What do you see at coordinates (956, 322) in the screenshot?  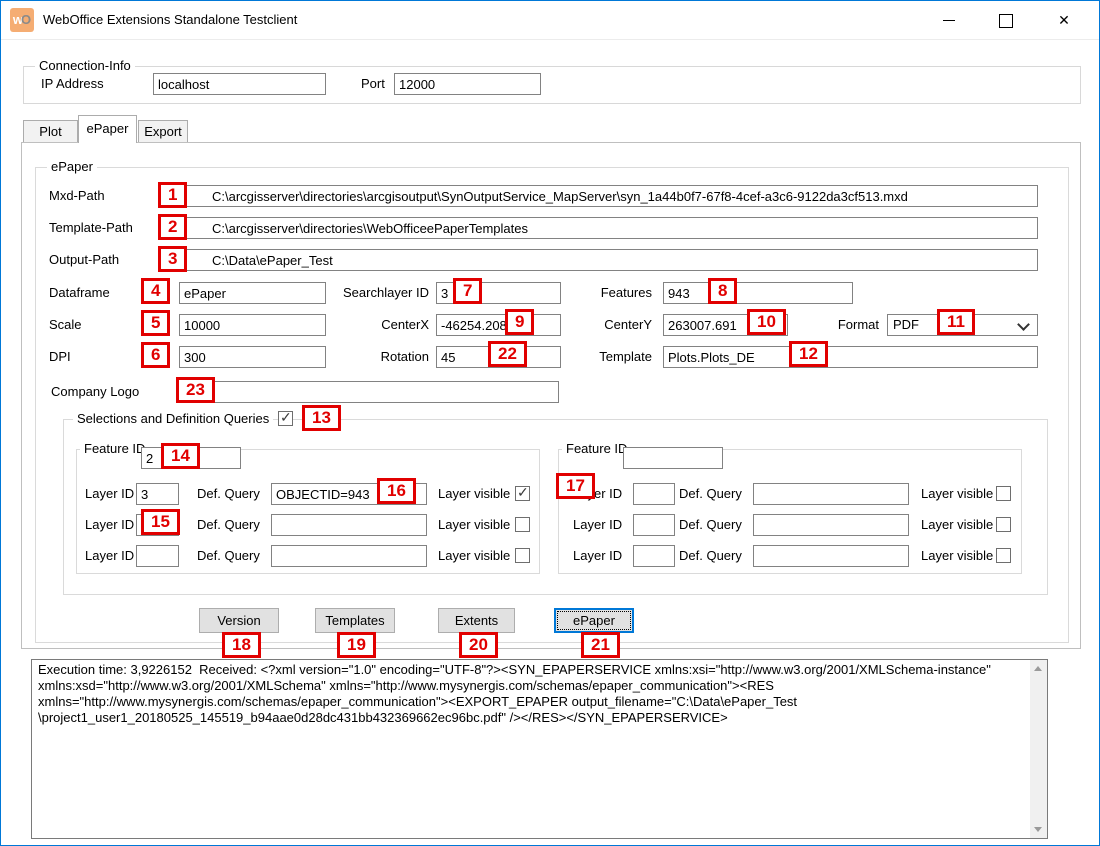 I see `annotation-badge-11: 11` at bounding box center [956, 322].